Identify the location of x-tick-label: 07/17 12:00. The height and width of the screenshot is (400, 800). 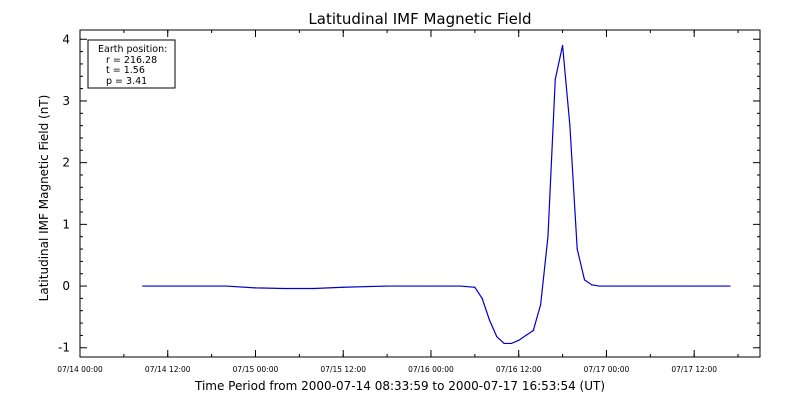
(694, 369).